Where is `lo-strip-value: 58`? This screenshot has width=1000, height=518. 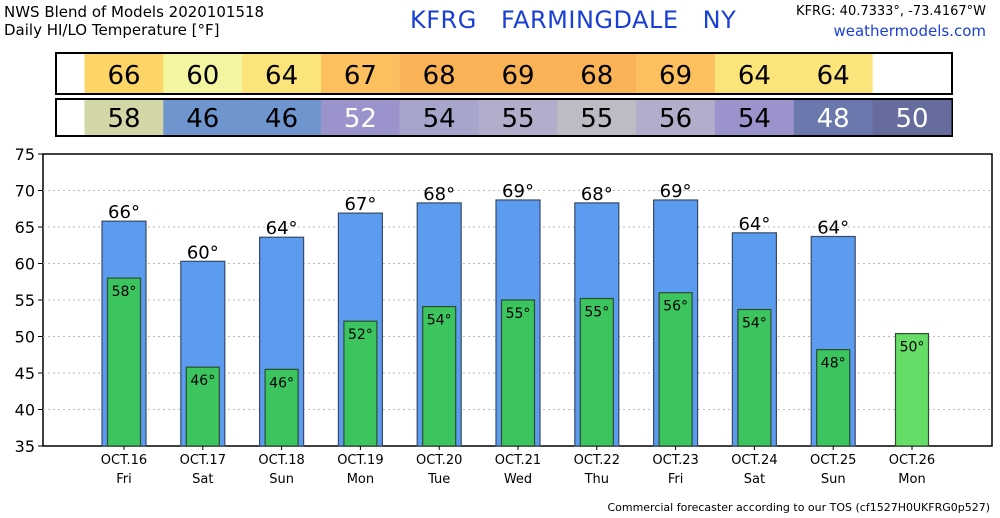 lo-strip-value: 58 is located at coordinates (123, 119).